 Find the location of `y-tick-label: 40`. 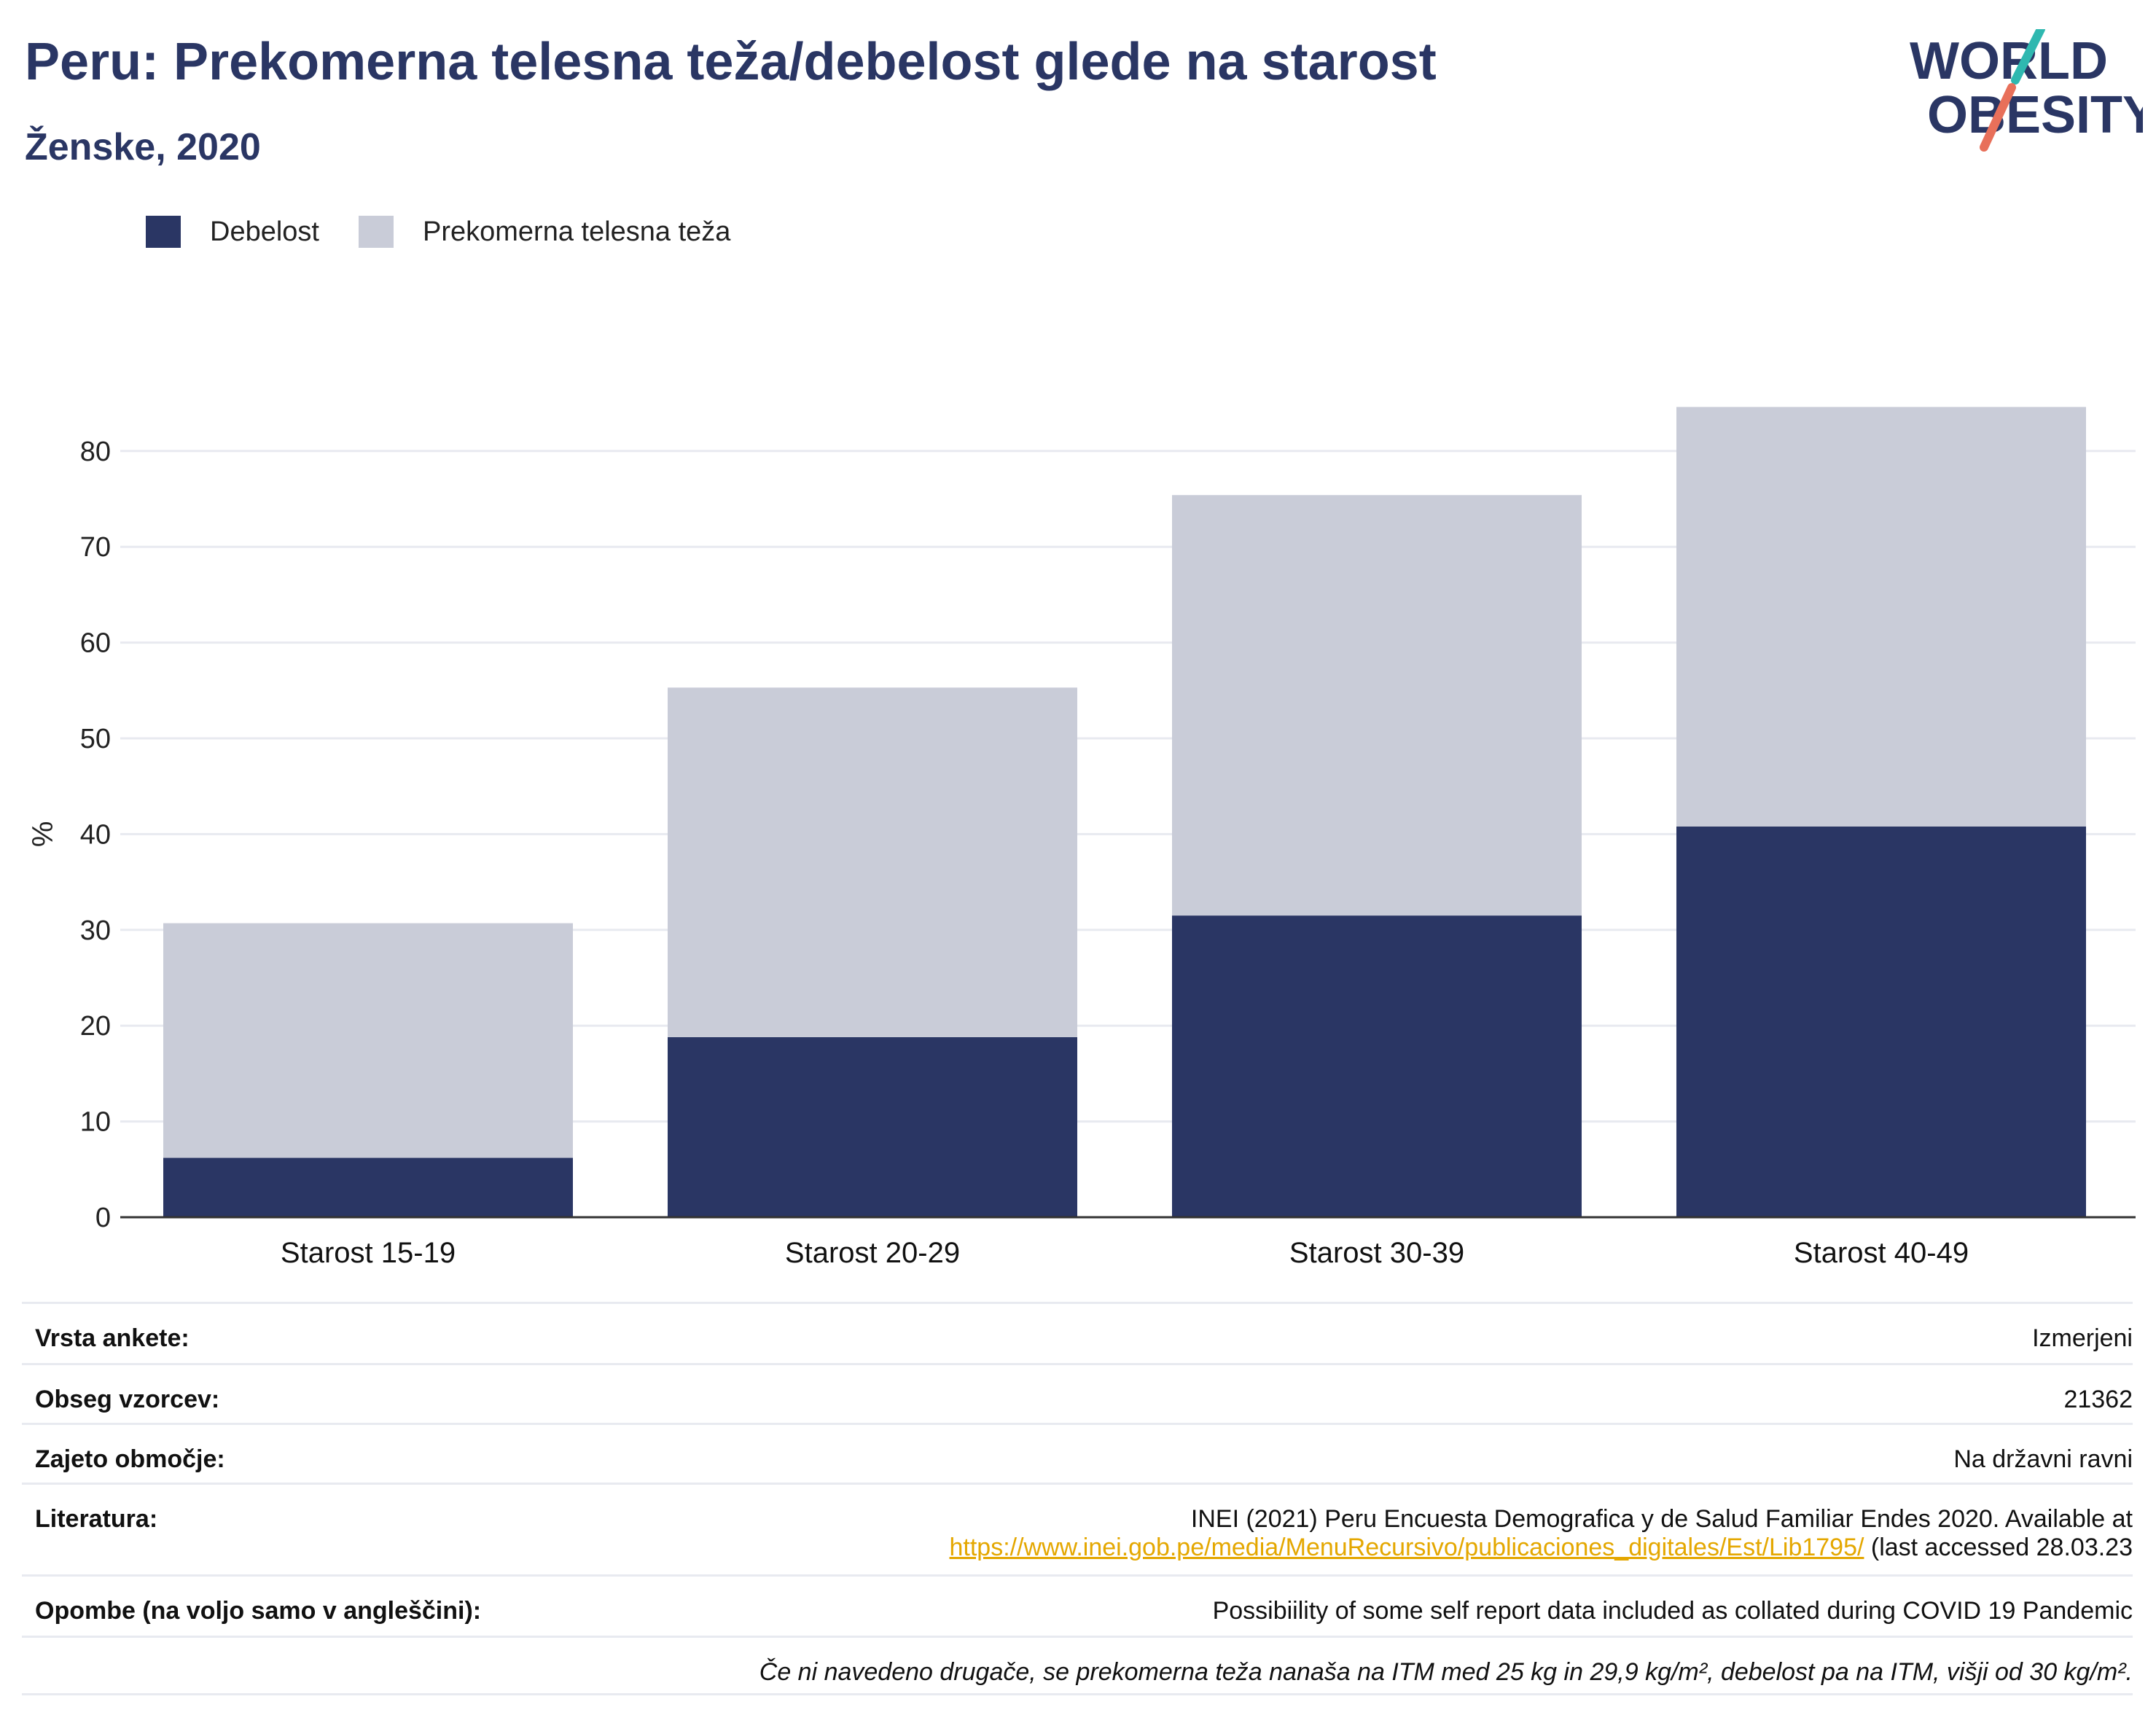

y-tick-label: 40 is located at coordinates (96, 834).